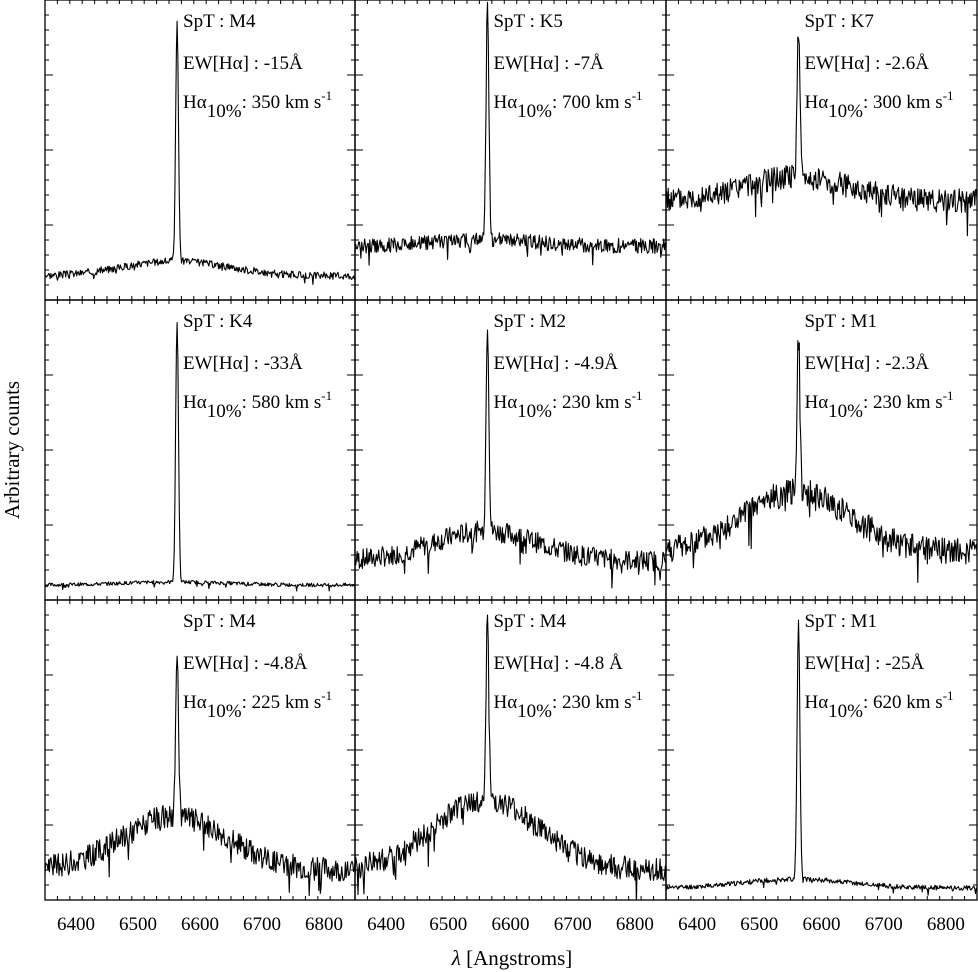 The width and height of the screenshot is (978, 972). What do you see at coordinates (245, 663) in the screenshot?
I see `equivalent-width-label: EW[Hα] : -4.8Å` at bounding box center [245, 663].